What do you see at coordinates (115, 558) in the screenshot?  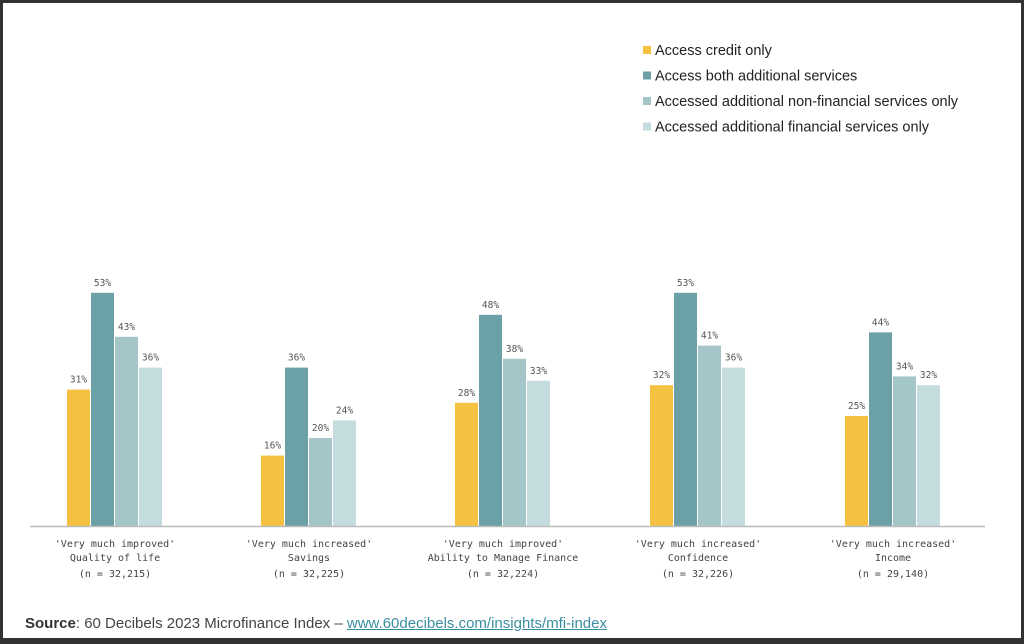 I see `category-label: Quality of life` at bounding box center [115, 558].